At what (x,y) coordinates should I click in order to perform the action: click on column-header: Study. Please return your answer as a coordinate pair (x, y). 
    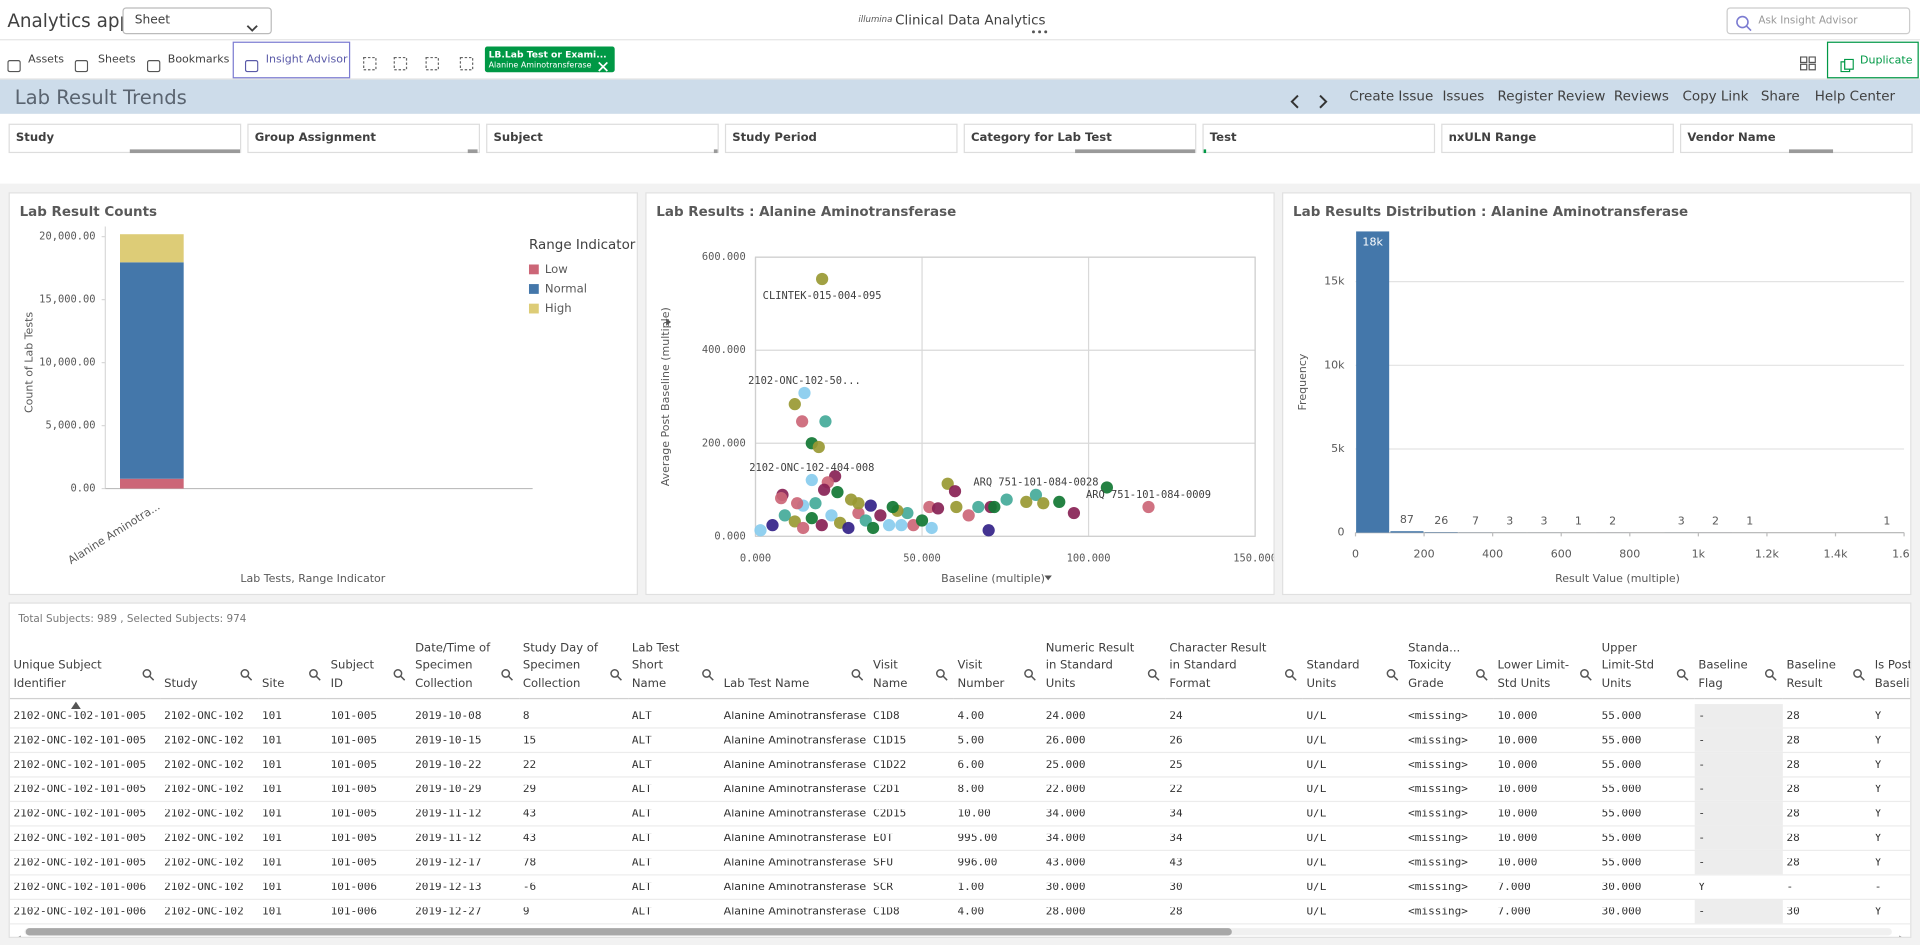
    Looking at the image, I should click on (209, 669).